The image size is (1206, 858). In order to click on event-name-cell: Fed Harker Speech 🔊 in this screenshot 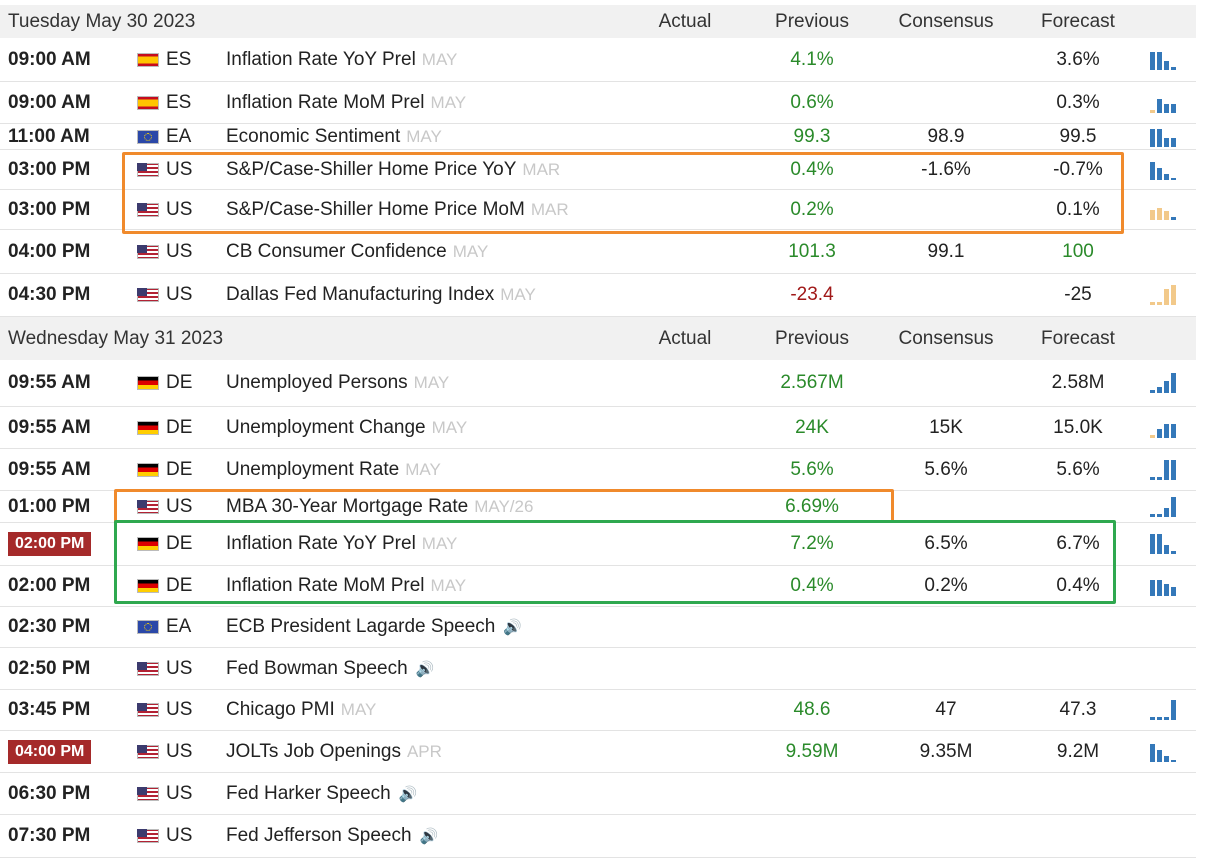, I will do `click(321, 793)`.